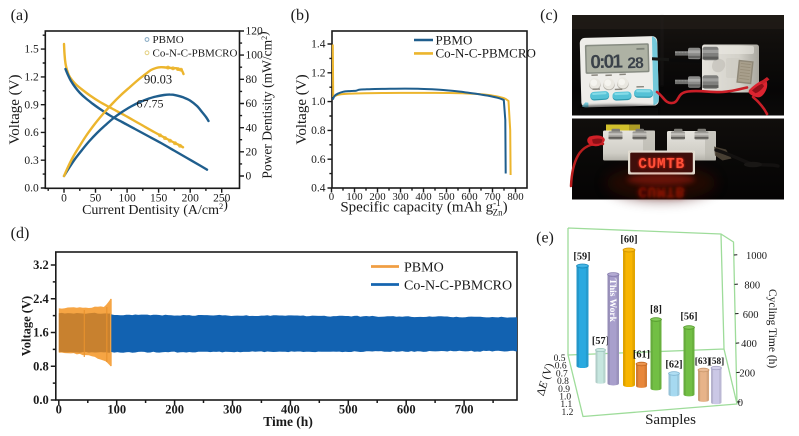 This screenshot has width=799, height=436. I want to click on svg-text: 150, so click(159, 199).